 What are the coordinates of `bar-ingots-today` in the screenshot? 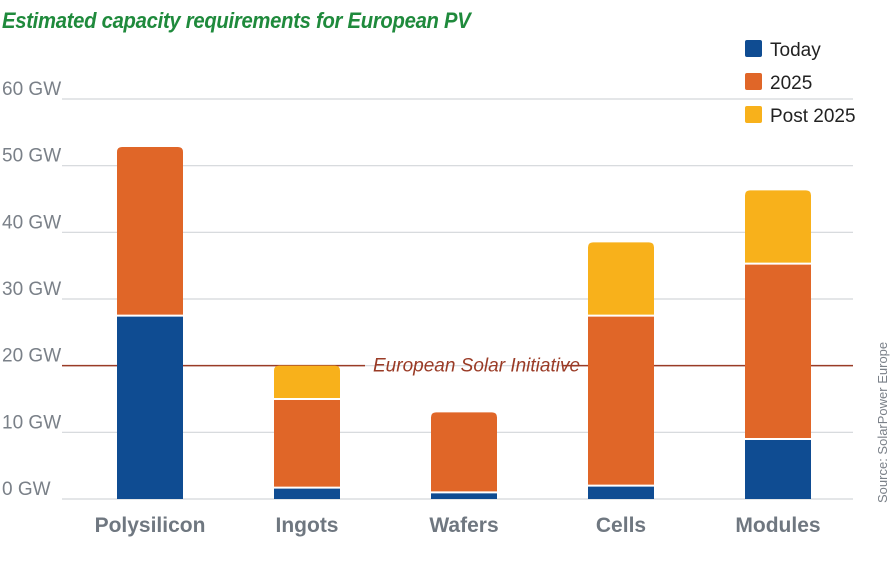 It's located at (307, 493).